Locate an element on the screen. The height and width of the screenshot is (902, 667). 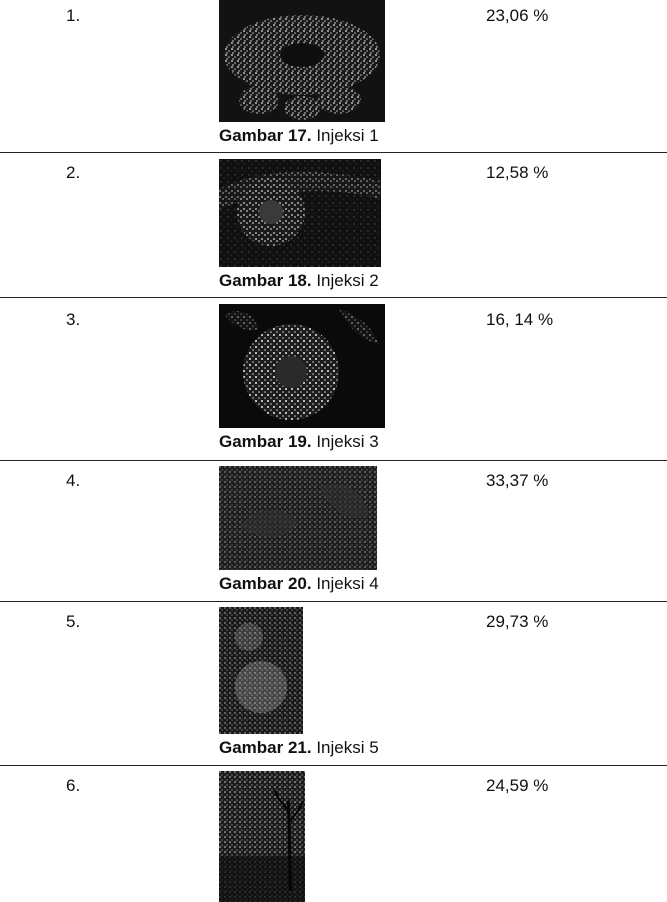
row-number: 2. is located at coordinates (73, 172).